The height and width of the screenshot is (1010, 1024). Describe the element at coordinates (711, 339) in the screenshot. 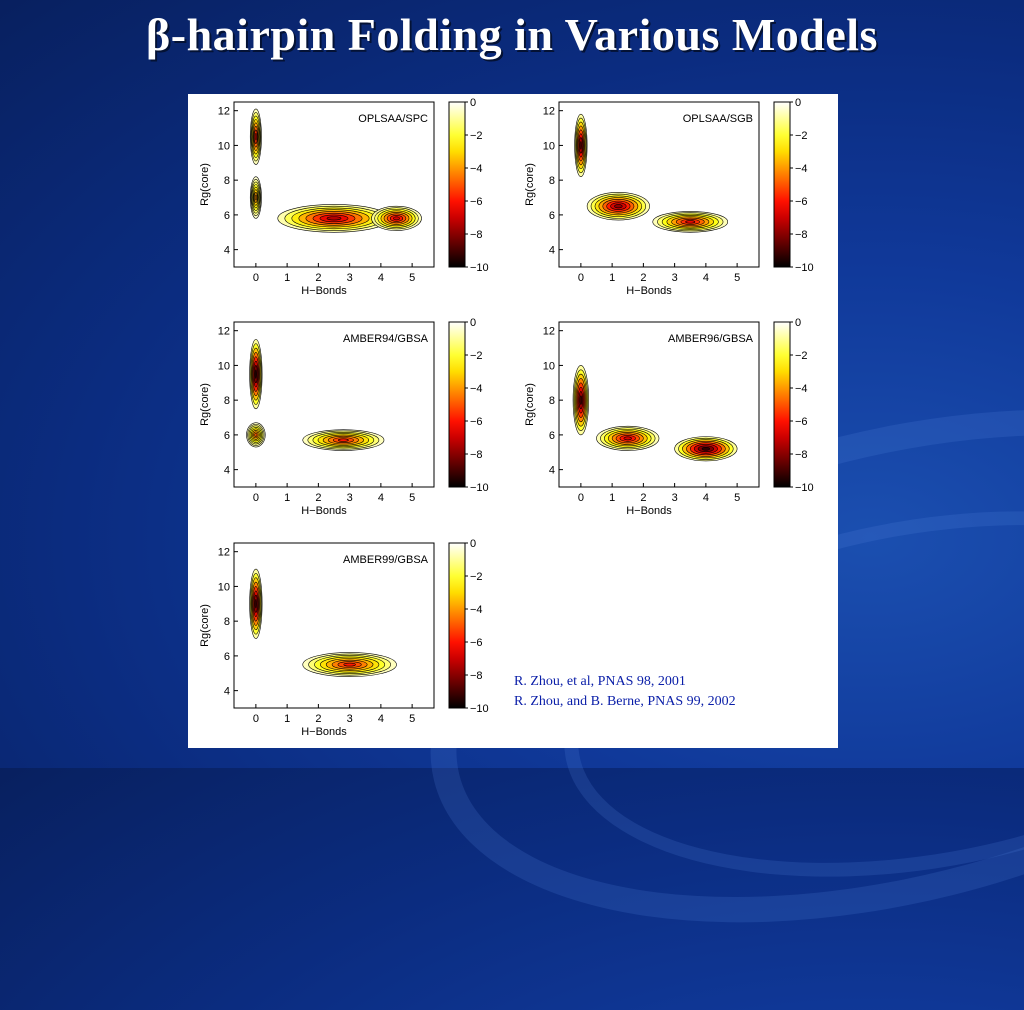

I see `panel-title: AMBER96/GBSA` at that location.